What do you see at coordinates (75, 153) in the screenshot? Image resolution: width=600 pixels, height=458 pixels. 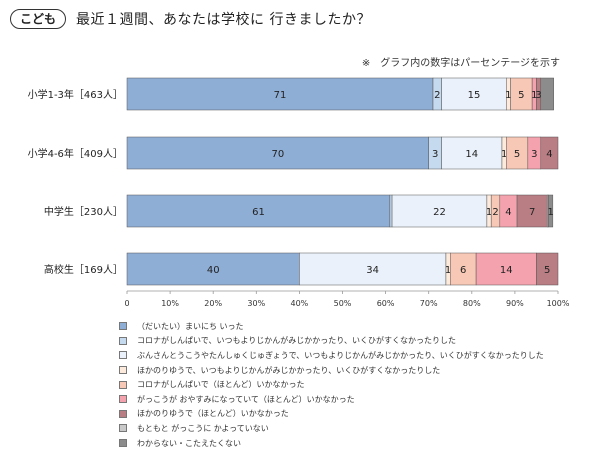 I see `category-label: 小学4-6年［409人］` at bounding box center [75, 153].